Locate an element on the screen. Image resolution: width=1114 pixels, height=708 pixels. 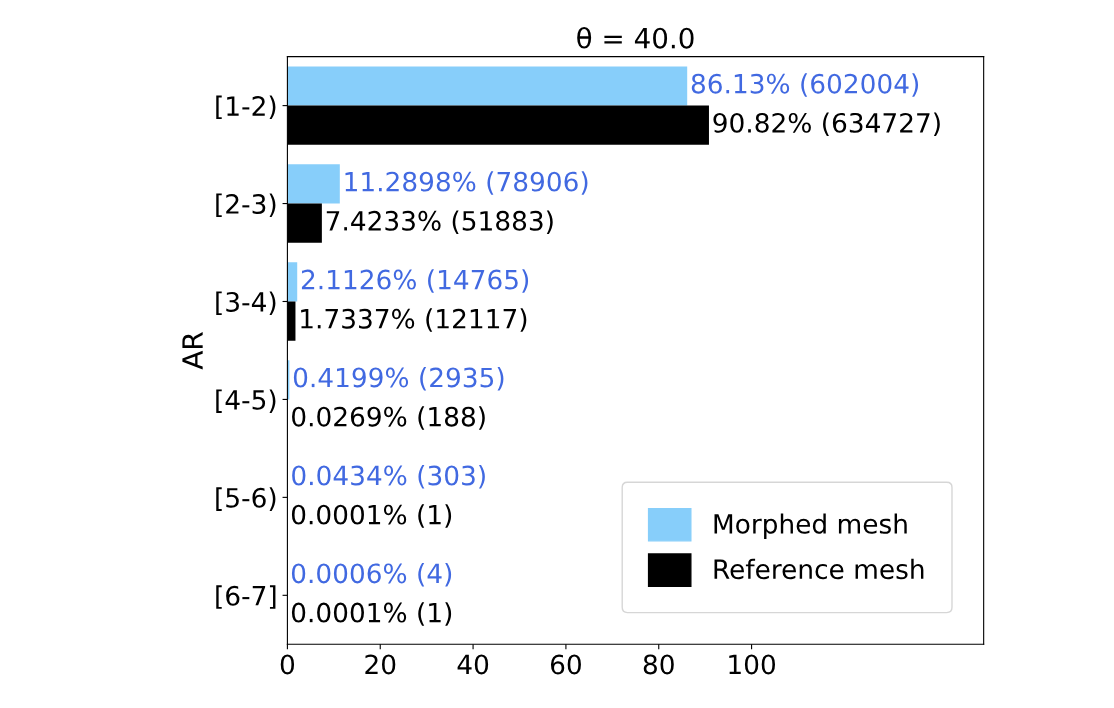
data-label: 0.0006% (4) is located at coordinates (371, 574).